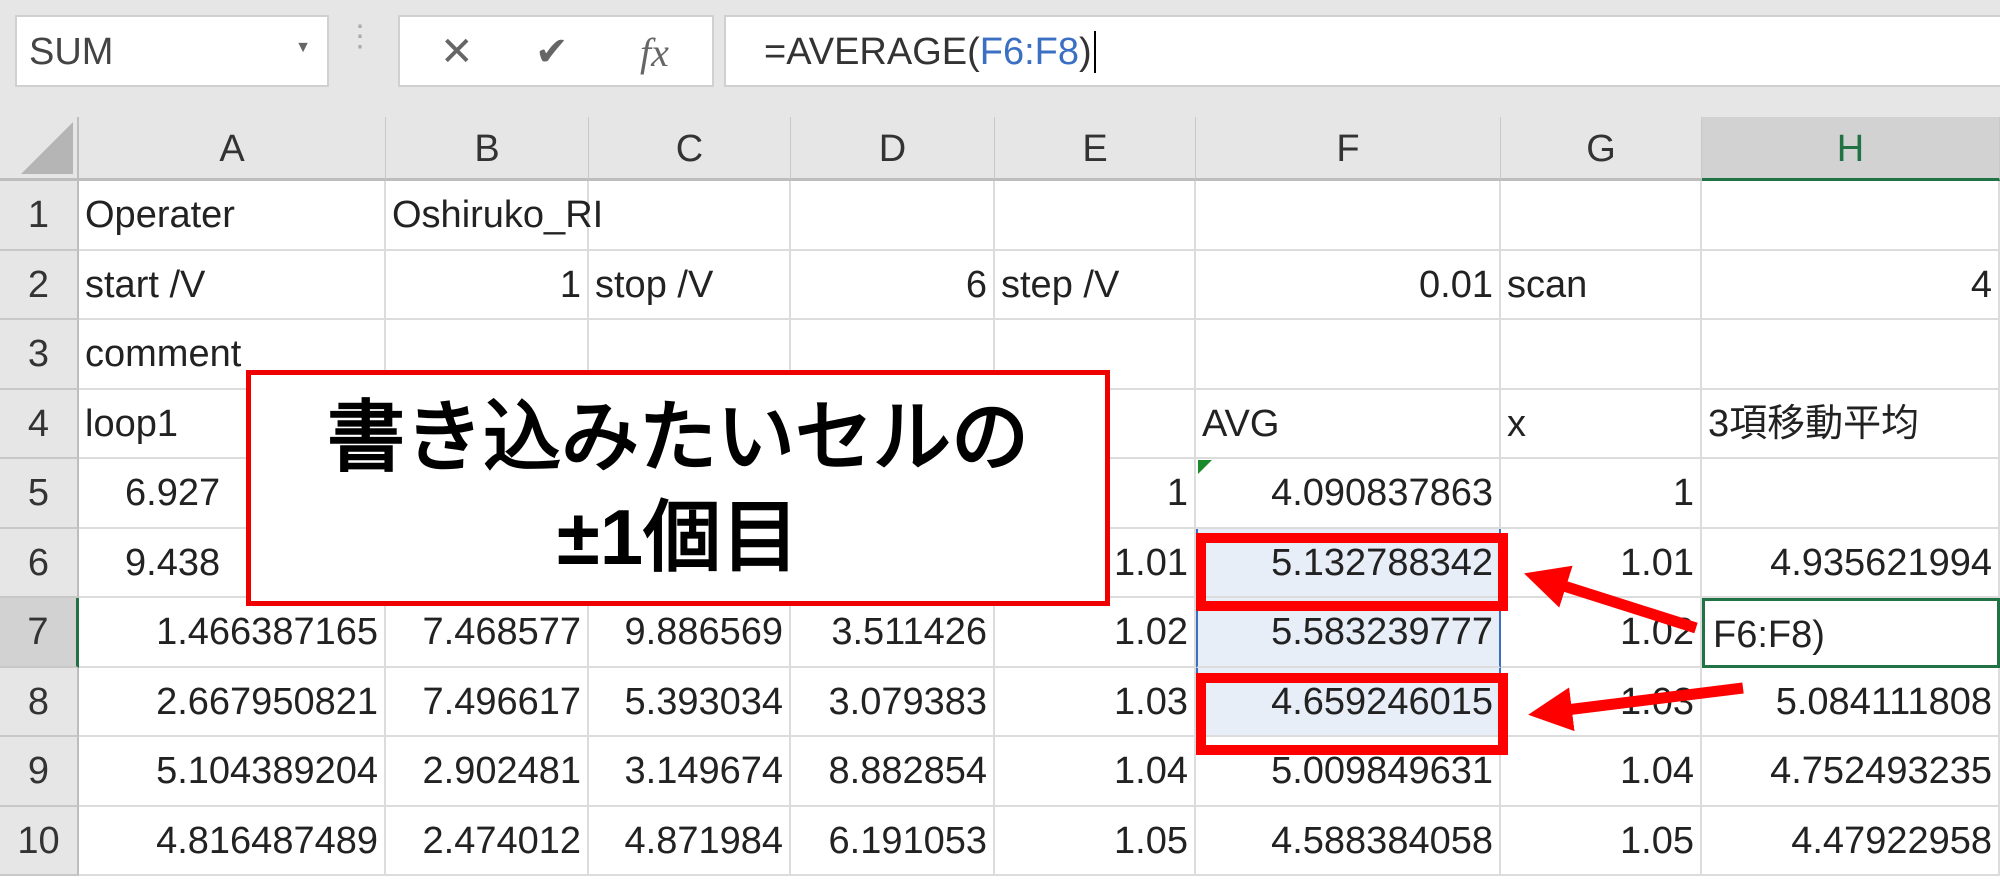  I want to click on cell-F4: AVG, so click(1348, 424).